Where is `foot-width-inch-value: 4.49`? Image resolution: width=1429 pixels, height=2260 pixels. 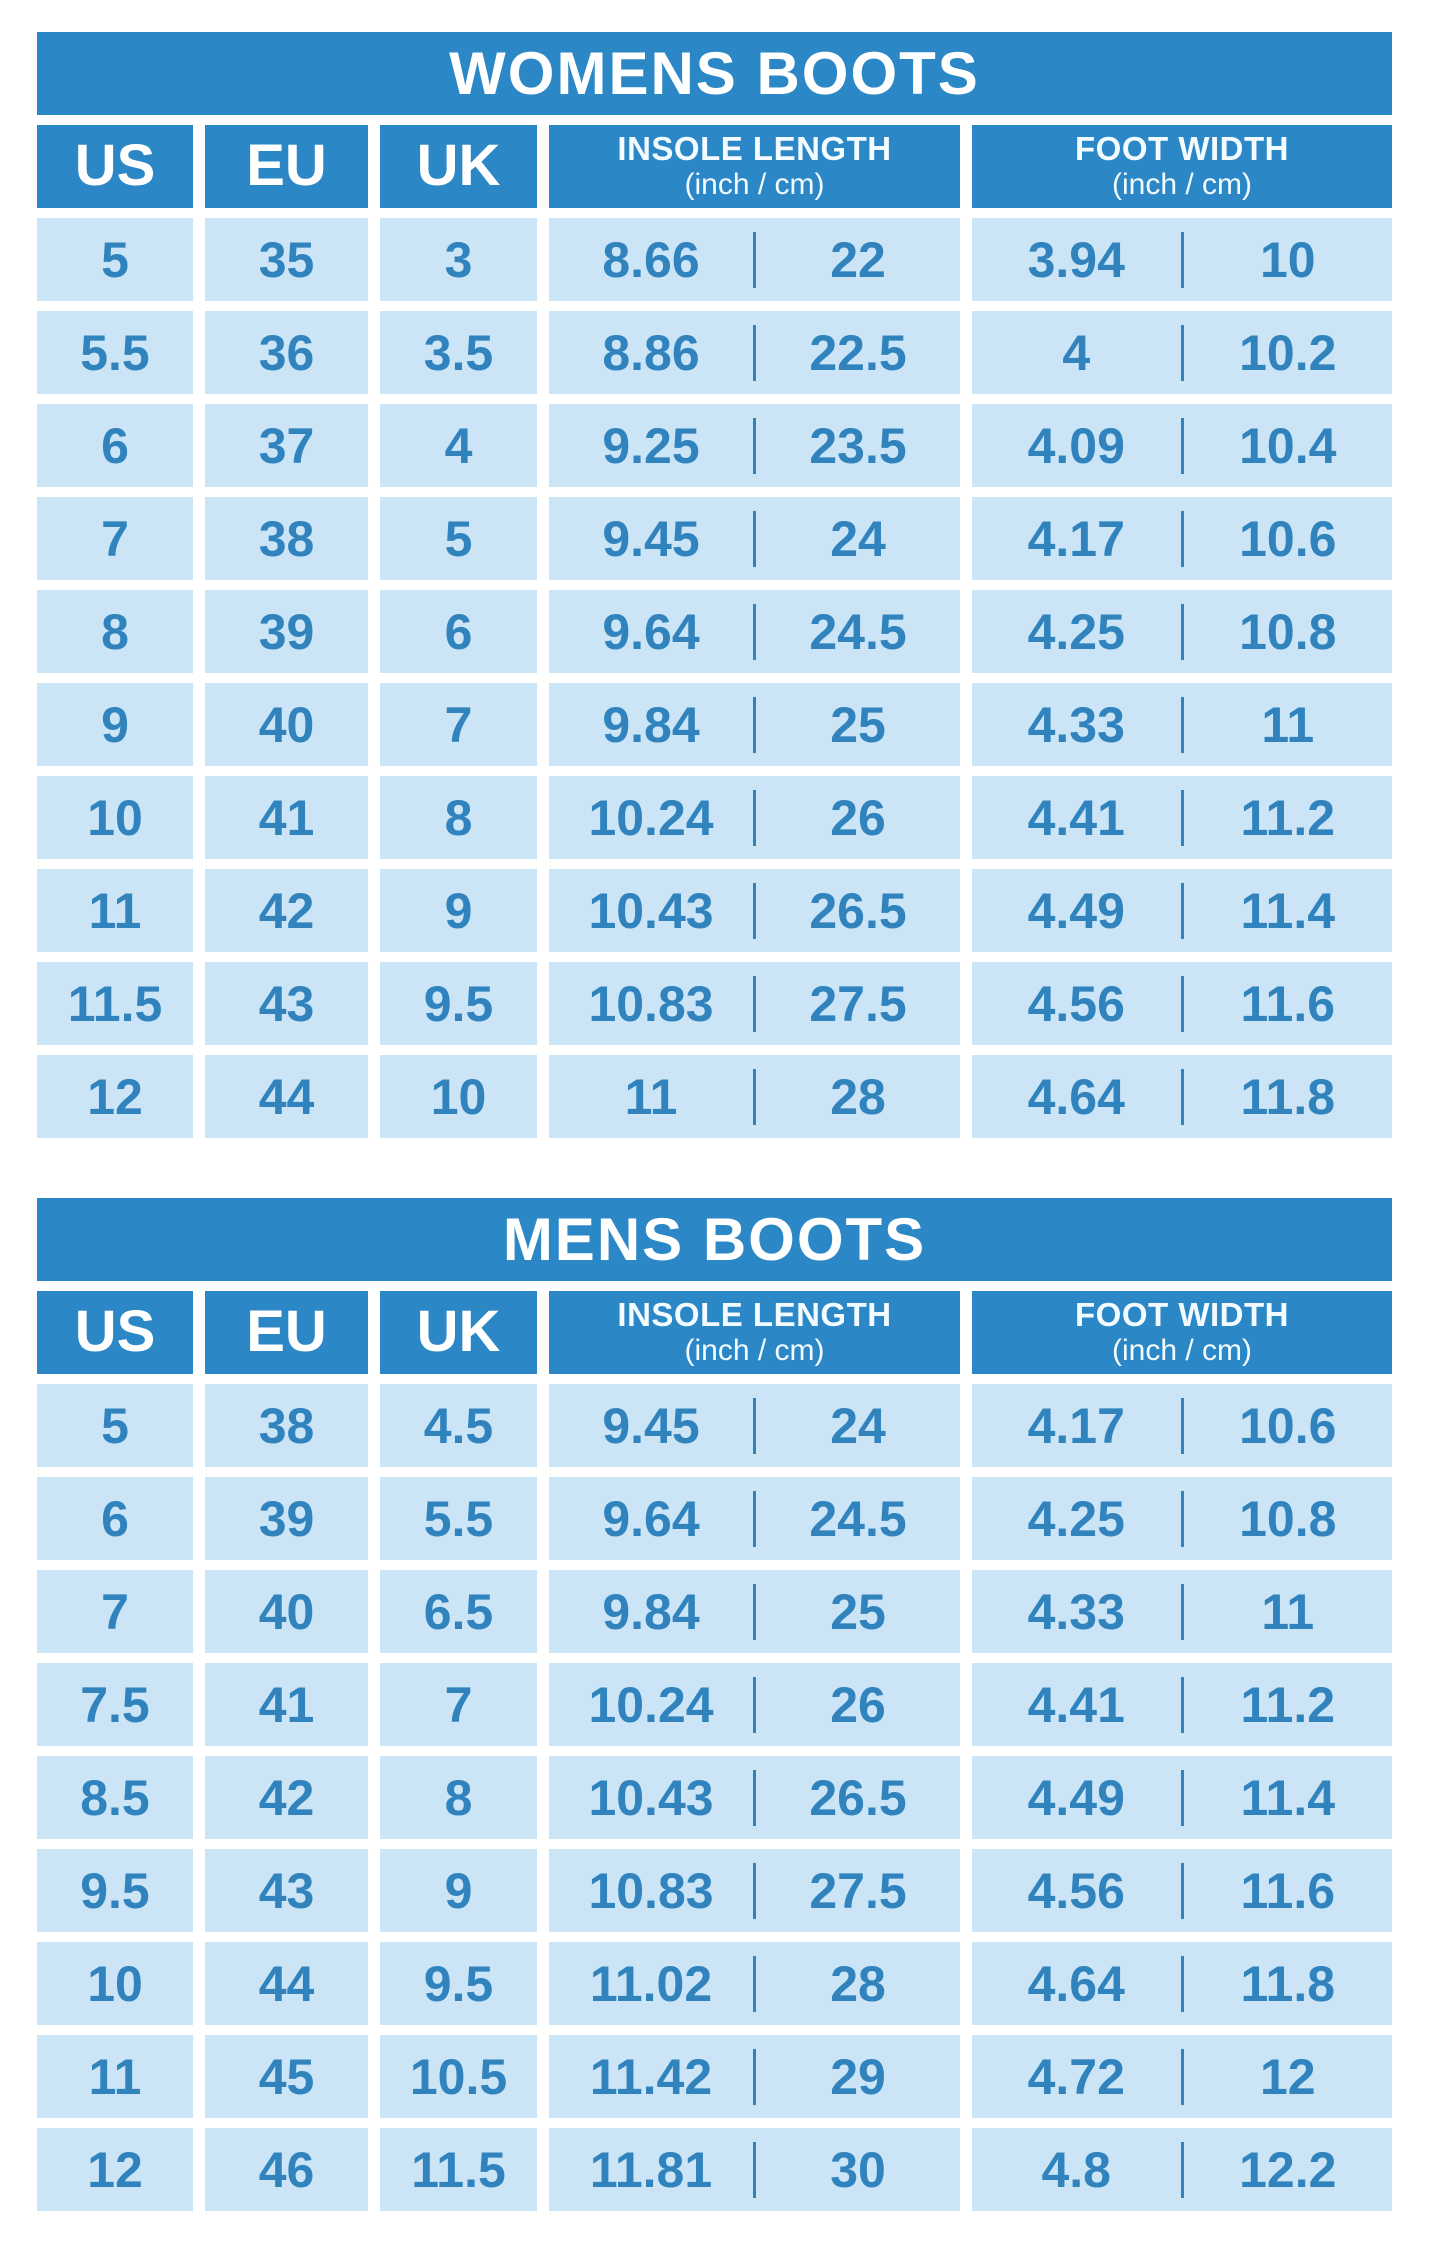
foot-width-inch-value: 4.49 is located at coordinates (1076, 1797).